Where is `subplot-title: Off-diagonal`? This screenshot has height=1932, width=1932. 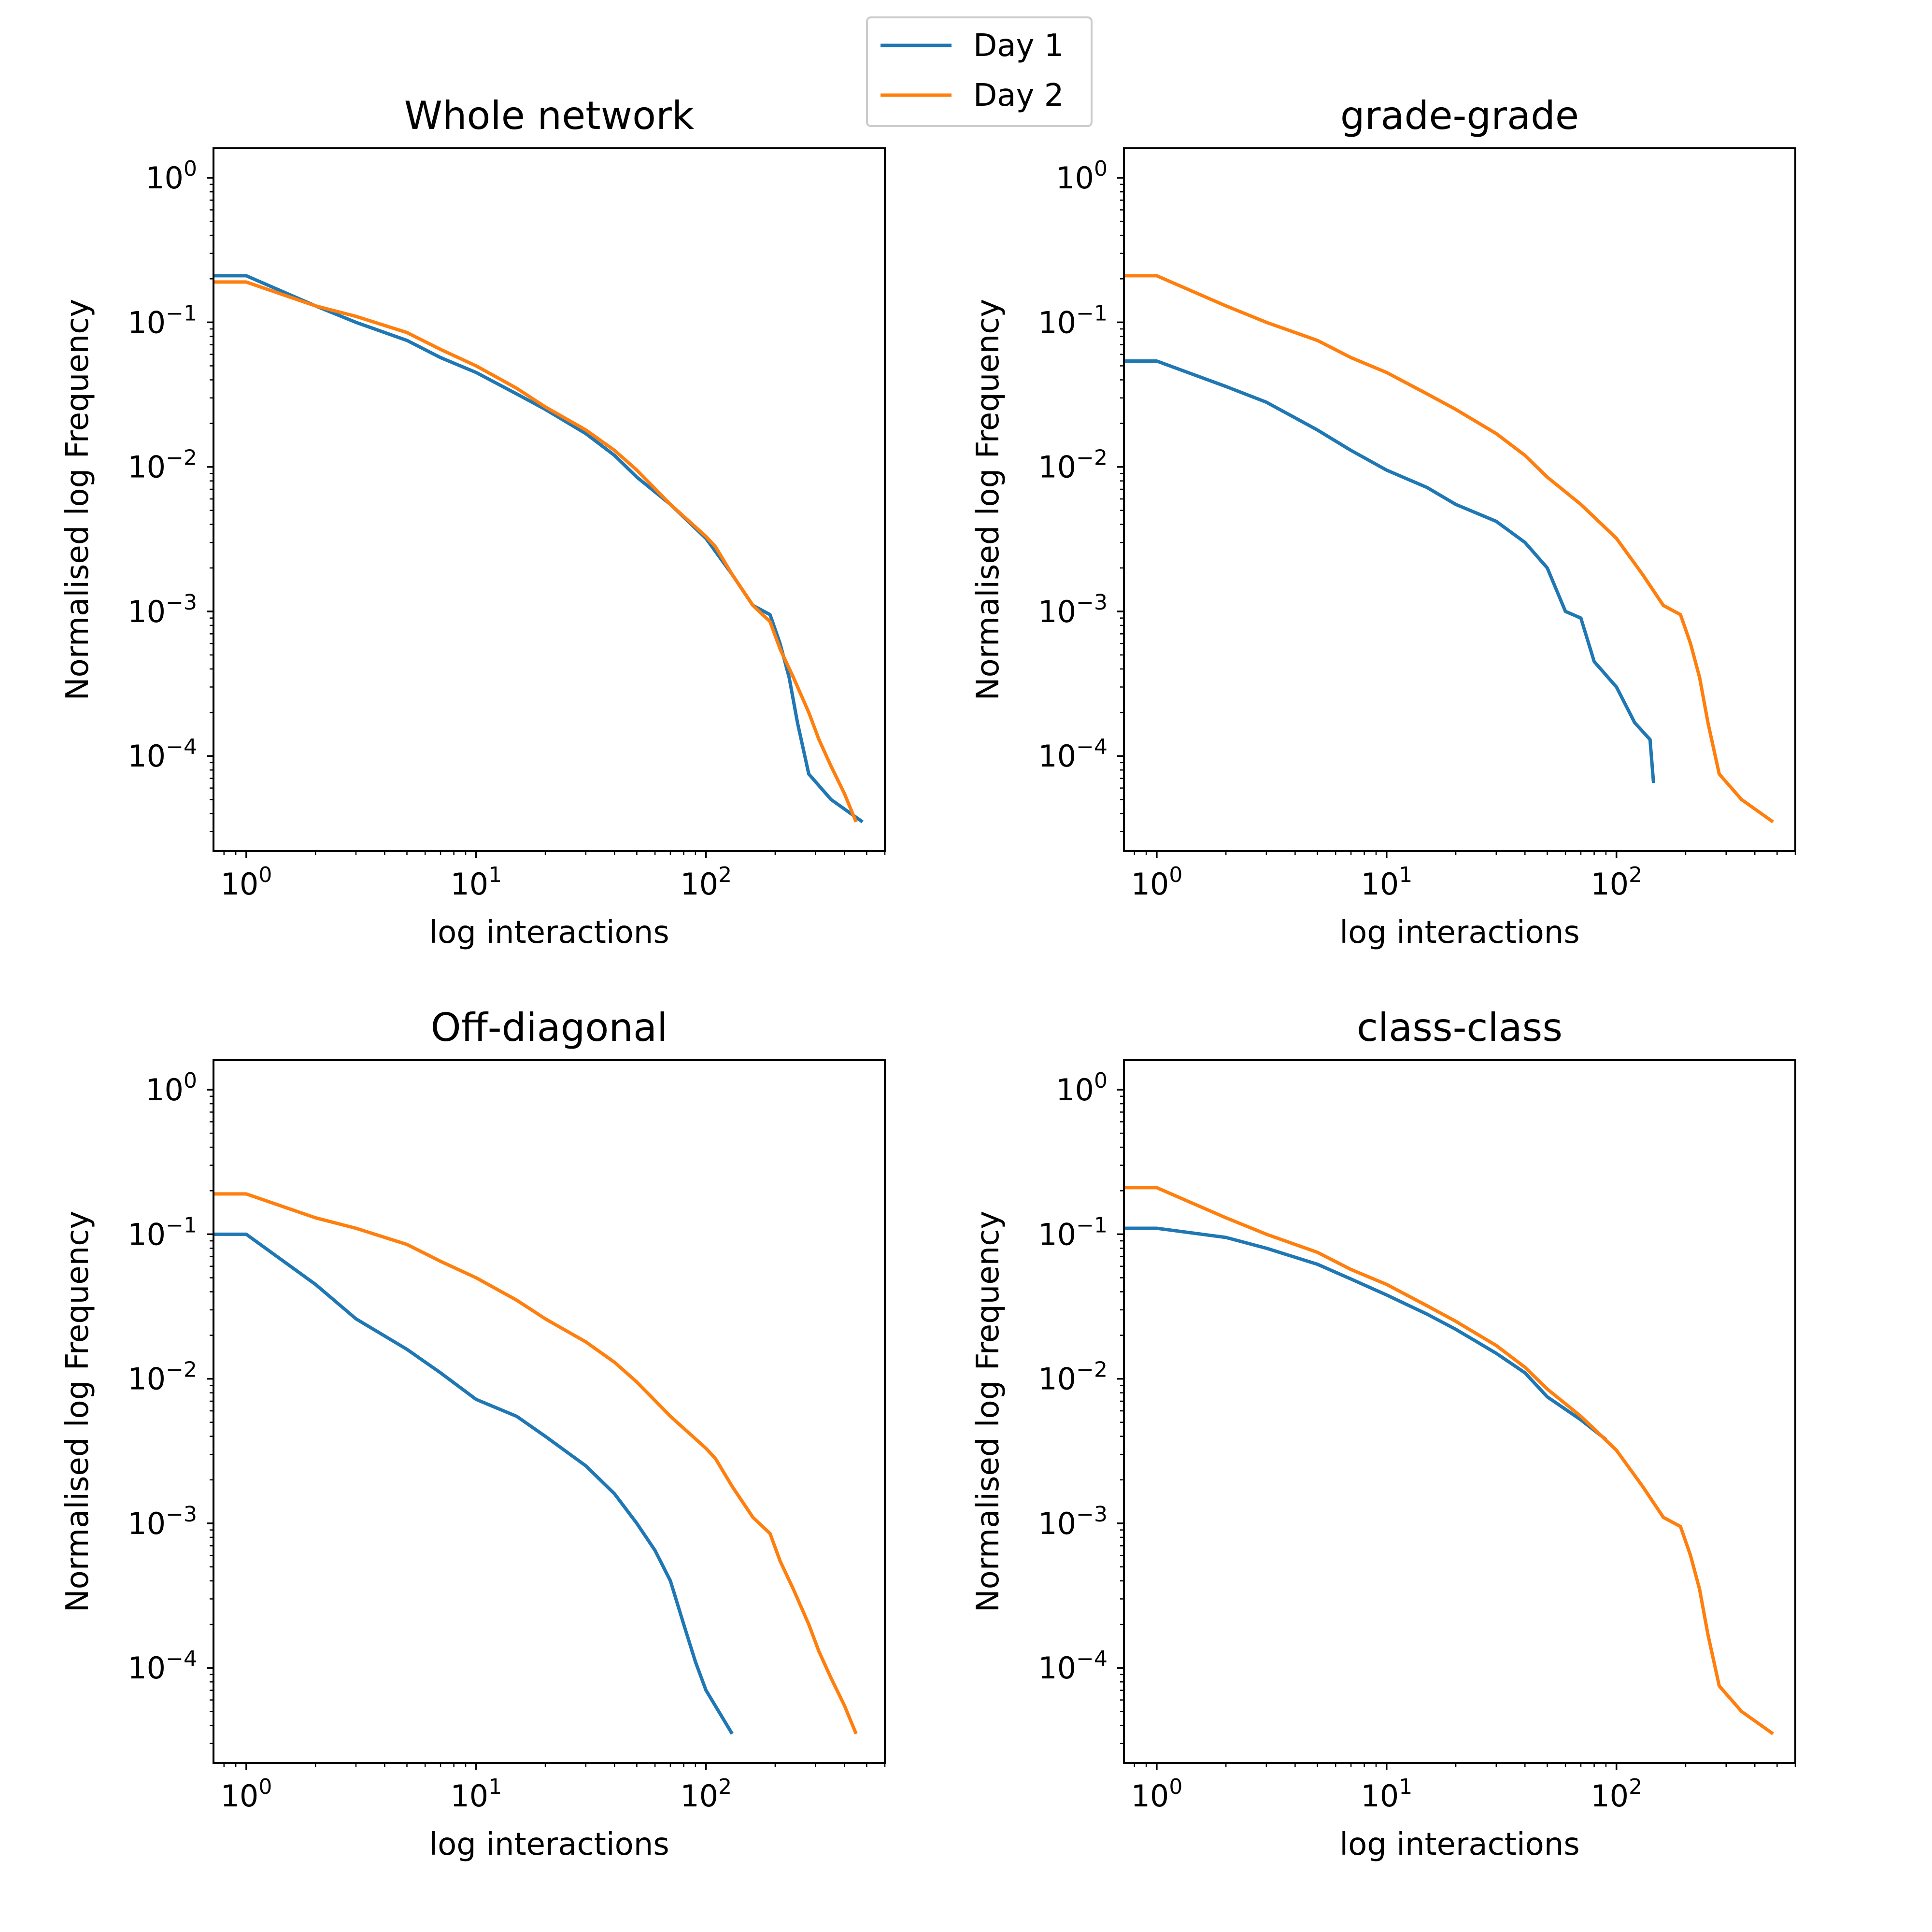
subplot-title: Off-diagonal is located at coordinates (549, 1027).